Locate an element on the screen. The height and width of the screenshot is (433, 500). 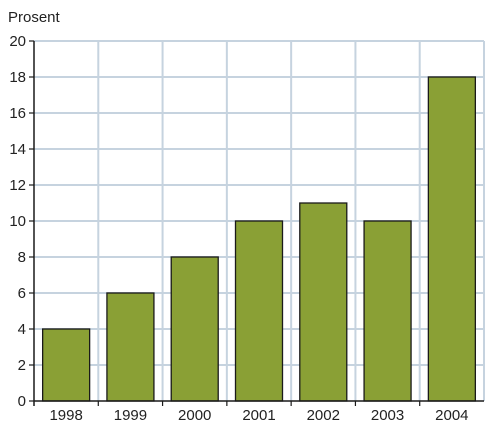
bar-2002 is located at coordinates (323, 302).